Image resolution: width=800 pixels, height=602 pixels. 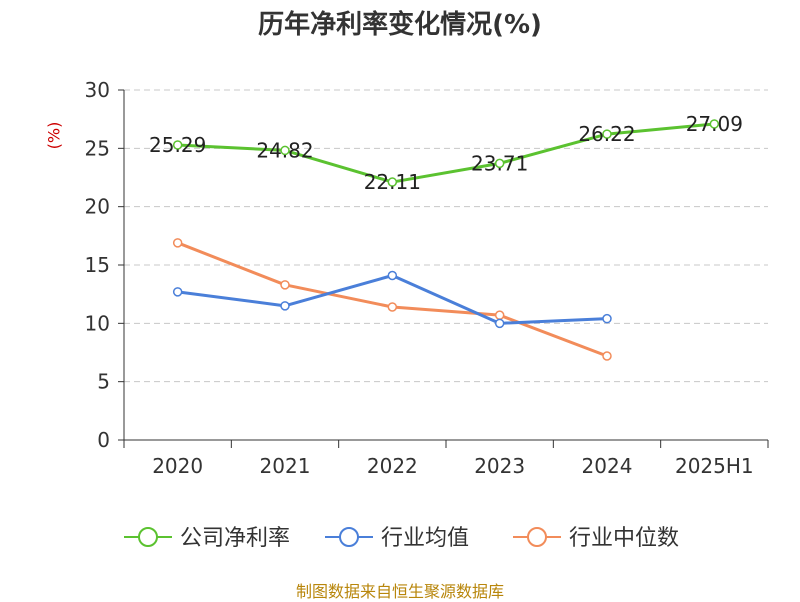 What do you see at coordinates (177, 466) in the screenshot?
I see `x-tick-label: 2020` at bounding box center [177, 466].